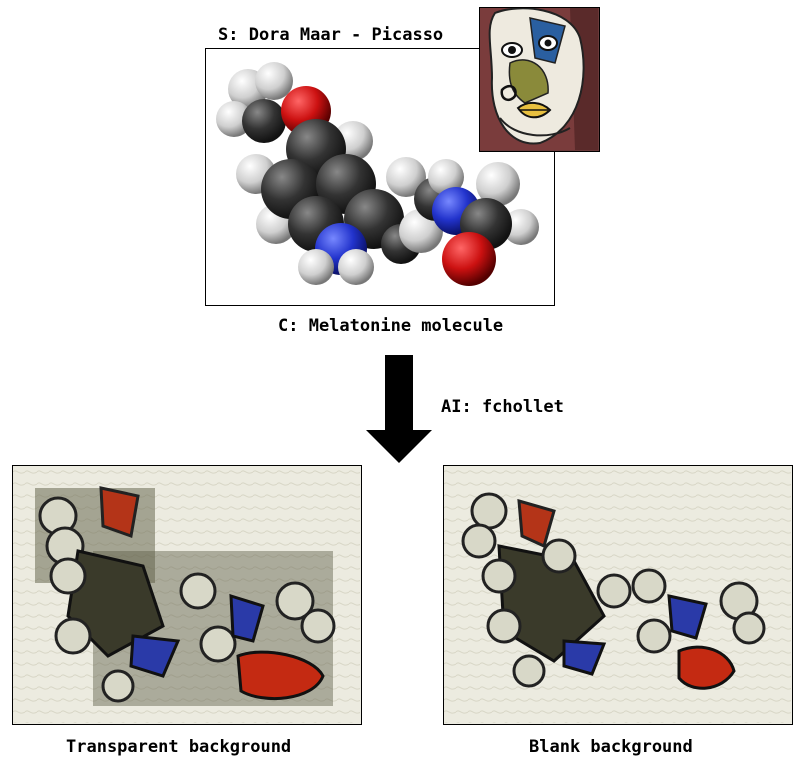  What do you see at coordinates (391, 326) in the screenshot?
I see `content-label: C: Melatonine molecule` at bounding box center [391, 326].